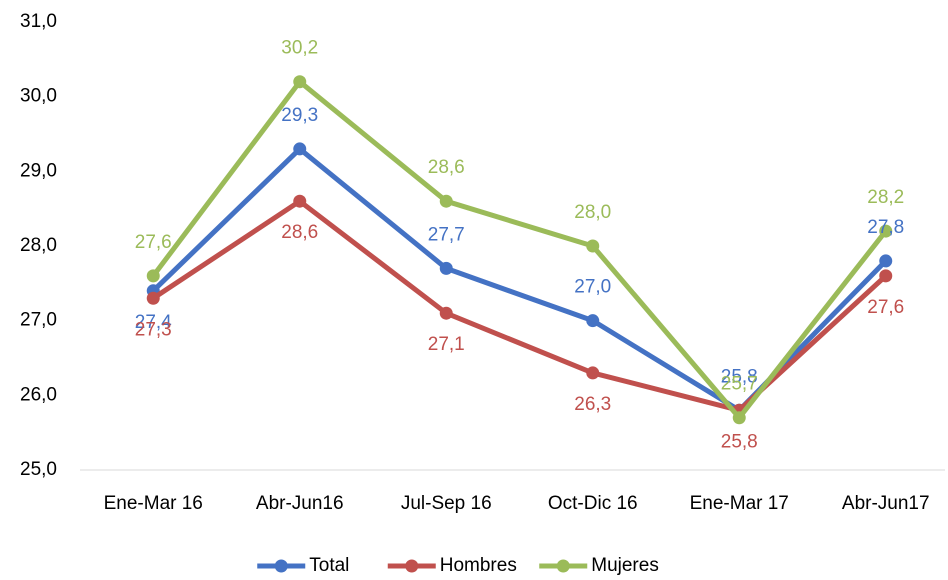  What do you see at coordinates (592, 404) in the screenshot?
I see `data-label: 26,3` at bounding box center [592, 404].